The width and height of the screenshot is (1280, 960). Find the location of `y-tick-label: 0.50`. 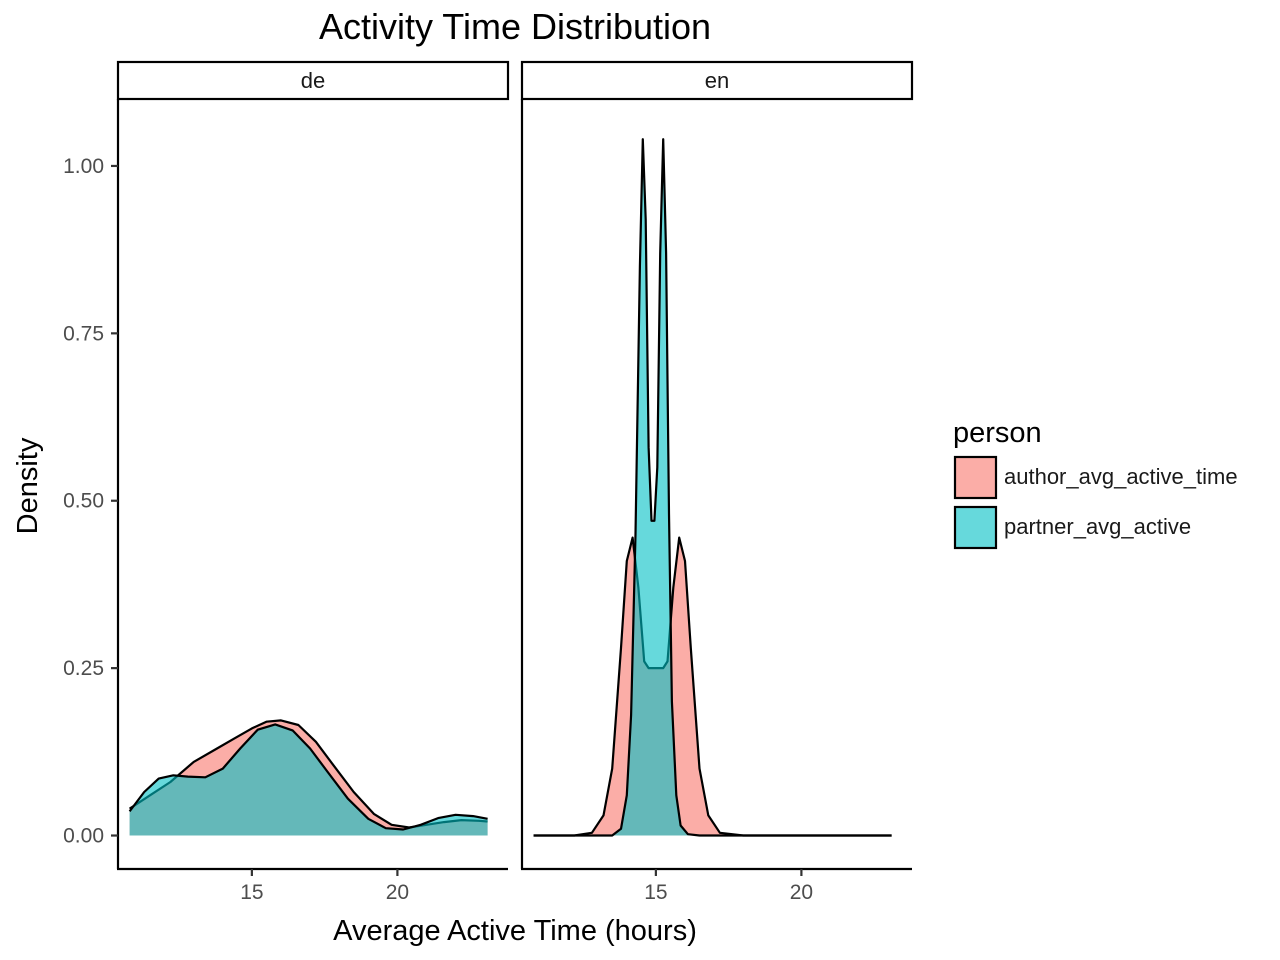

y-tick-label: 0.50 is located at coordinates (83, 501).